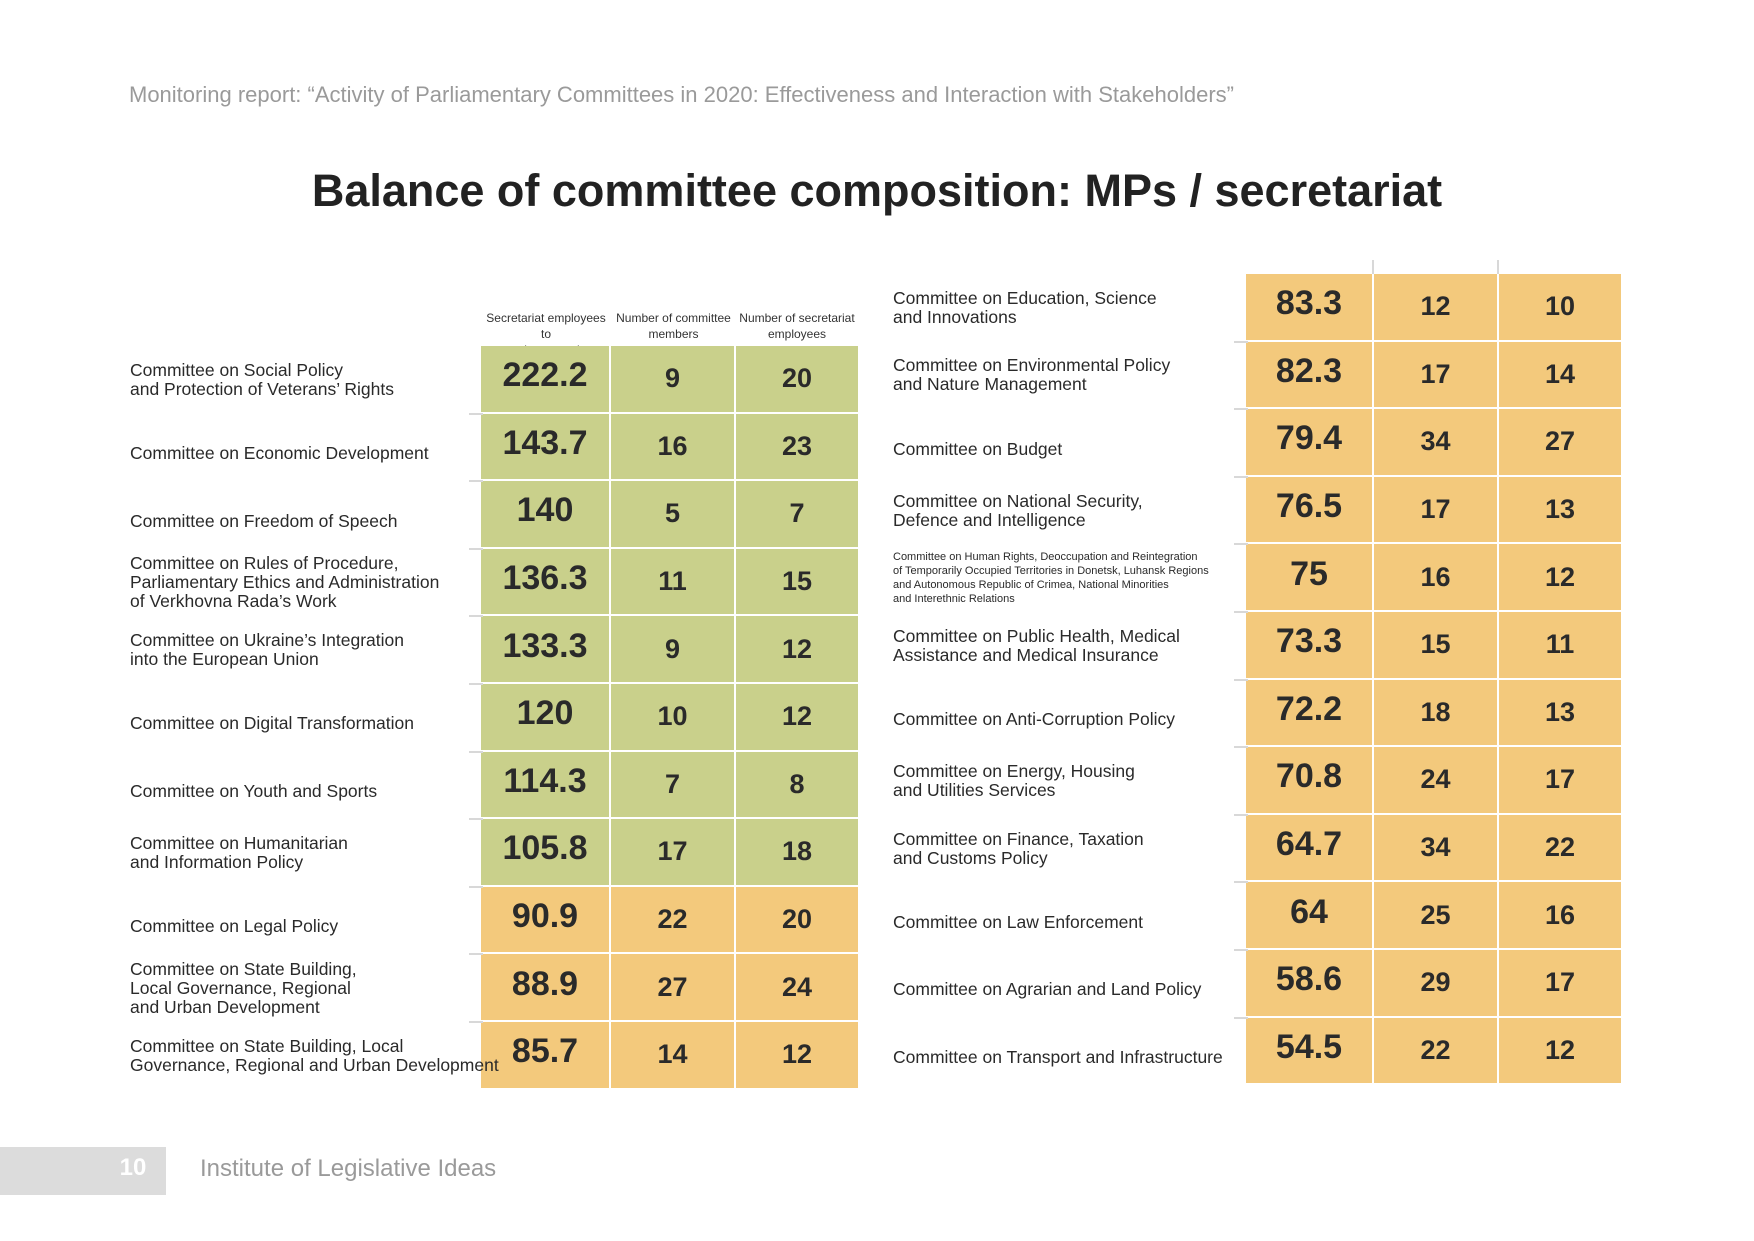 Image resolution: width=1754 pixels, height=1241 pixels. What do you see at coordinates (217, 862) in the screenshot?
I see `left-row-label-line: and Information Policy` at bounding box center [217, 862].